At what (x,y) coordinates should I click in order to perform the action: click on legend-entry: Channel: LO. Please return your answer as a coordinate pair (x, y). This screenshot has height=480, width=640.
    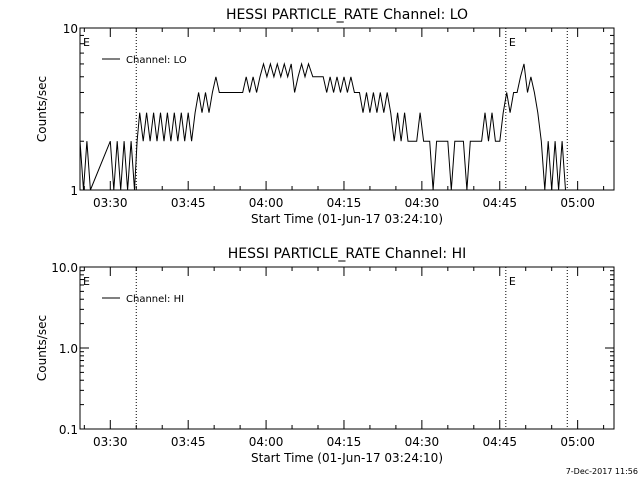
    Looking at the image, I should click on (156, 60).